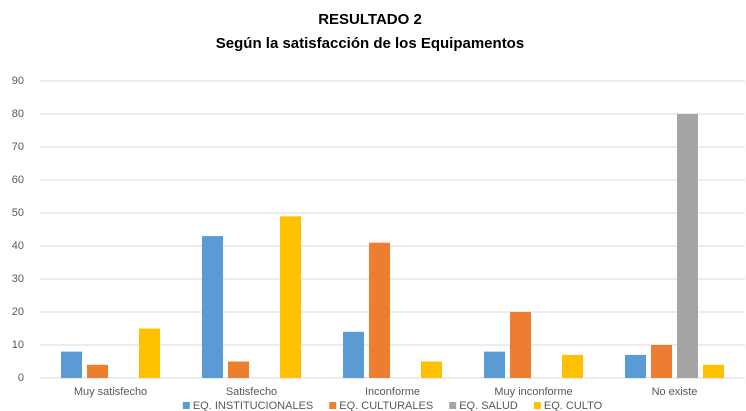  Describe the element at coordinates (533, 392) in the screenshot. I see `x-tick-label: Muy inconforme` at that location.